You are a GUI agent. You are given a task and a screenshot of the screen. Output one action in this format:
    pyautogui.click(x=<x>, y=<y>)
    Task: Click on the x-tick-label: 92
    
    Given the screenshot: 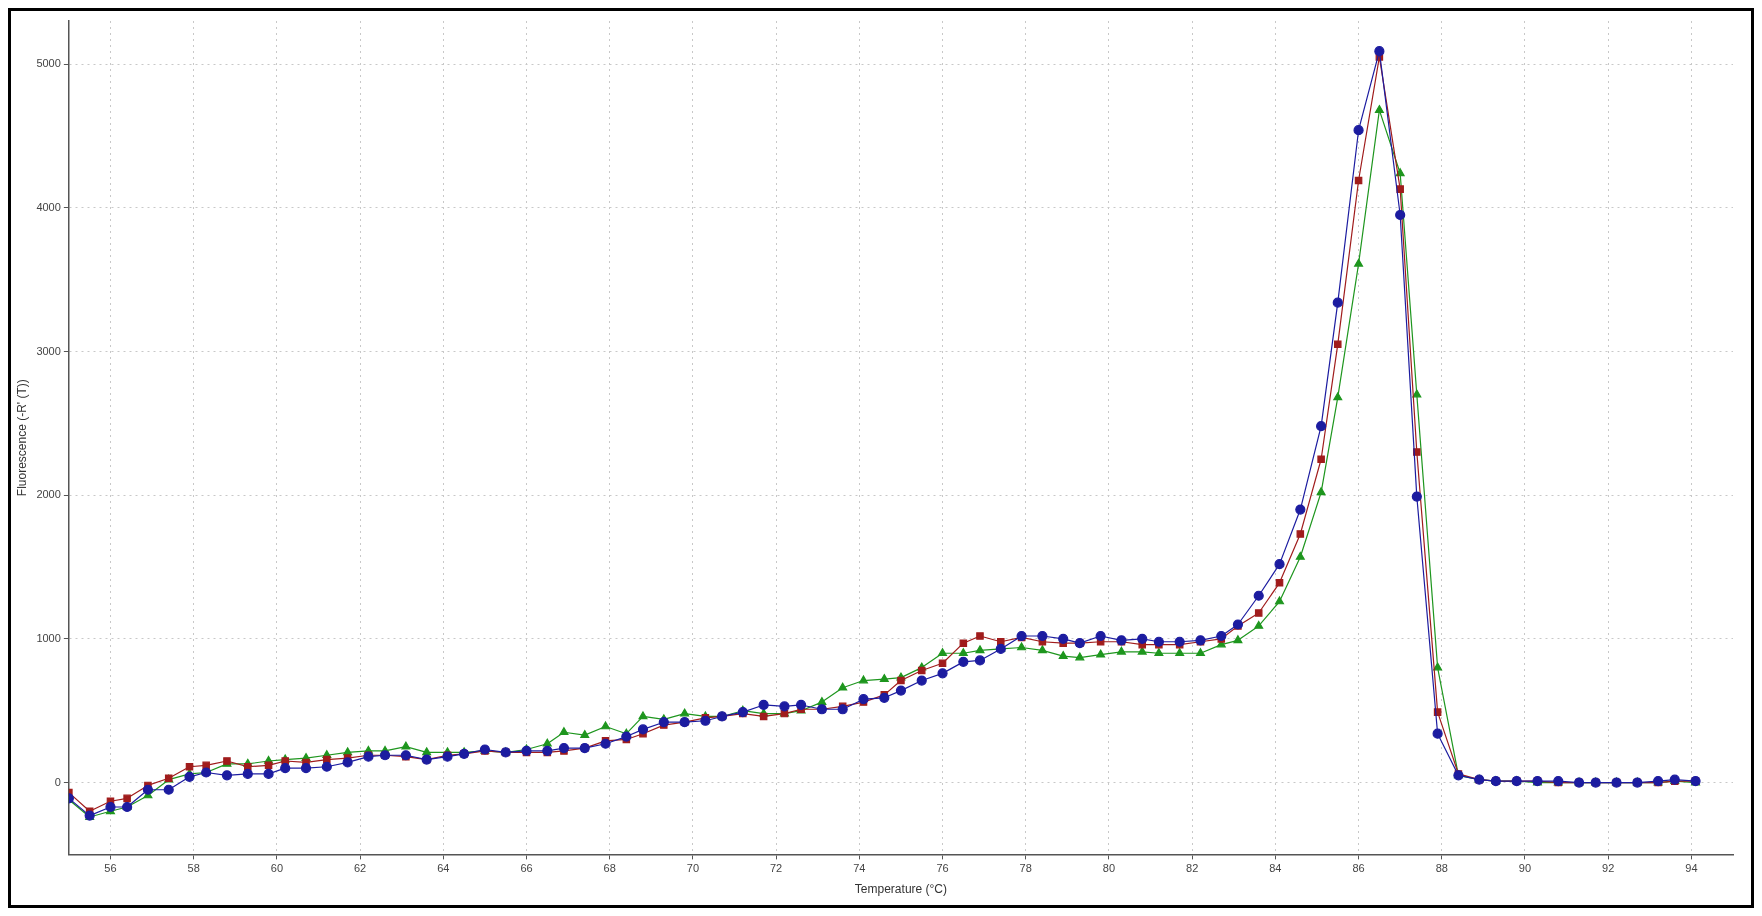 What is the action you would take?
    pyautogui.click(x=1608, y=868)
    